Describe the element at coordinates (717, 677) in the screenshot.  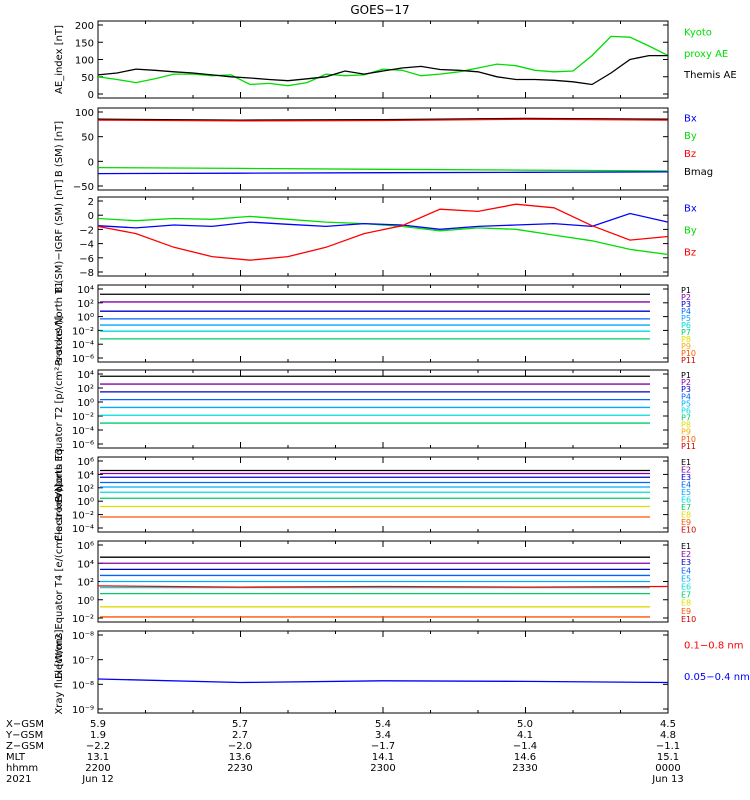
I see `legend-entry: 0.05−0.4 nm` at that location.